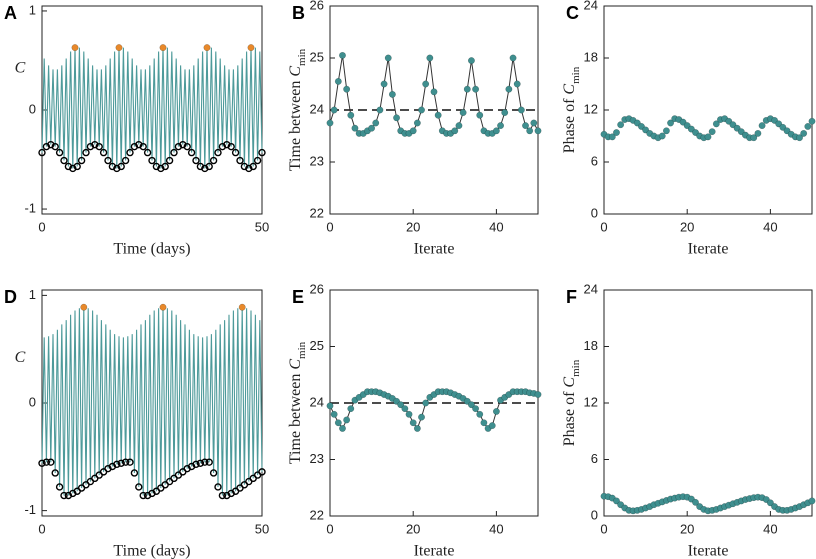  Describe the element at coordinates (594, 160) in the screenshot. I see `y-tick-label: 6` at that location.